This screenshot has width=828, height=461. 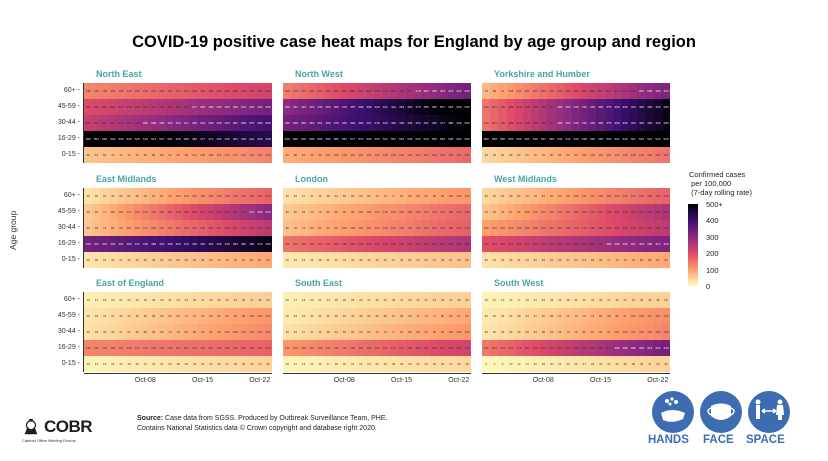 I want to click on heatmap-cell: 303, so click(x=170, y=123).